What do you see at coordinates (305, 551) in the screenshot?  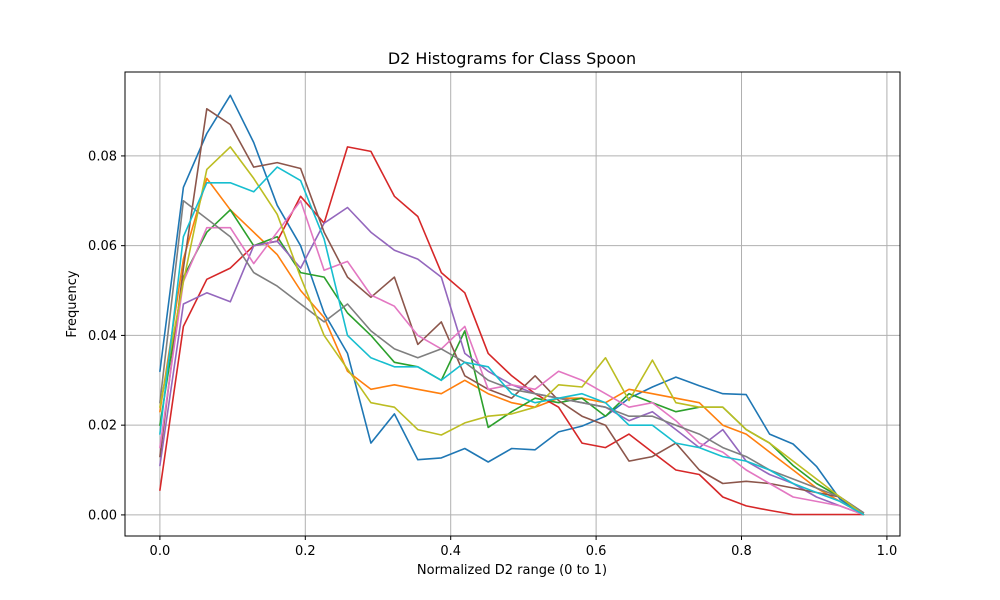 I see `x-tick-label: 0.2` at bounding box center [305, 551].